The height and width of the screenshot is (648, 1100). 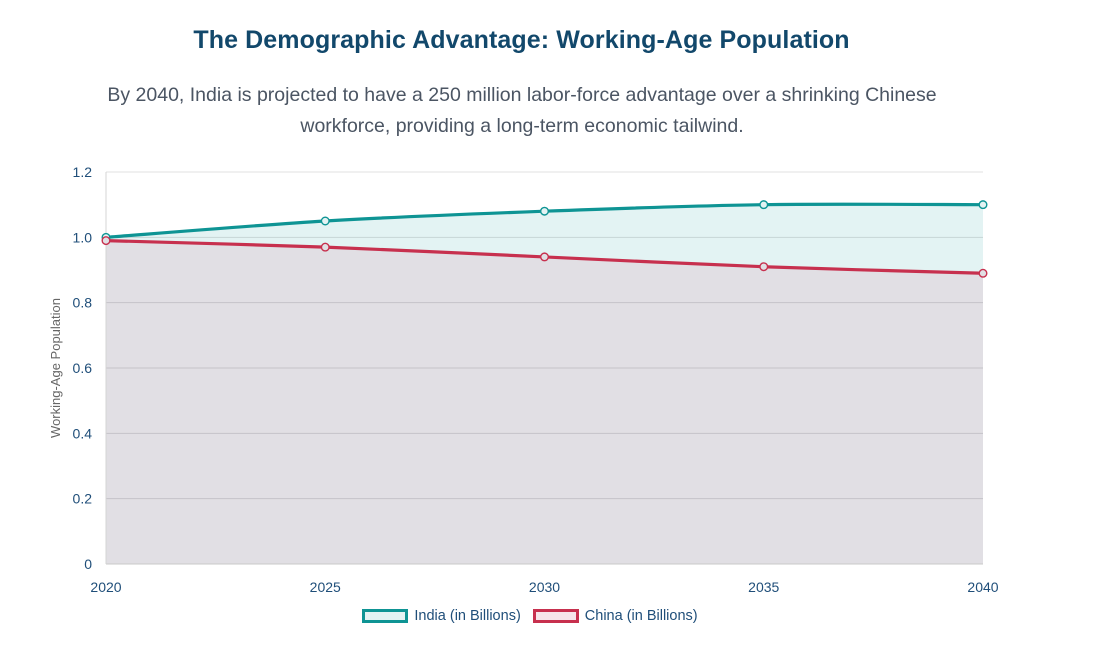 I want to click on x-tick-label: 2040, so click(x=982, y=587).